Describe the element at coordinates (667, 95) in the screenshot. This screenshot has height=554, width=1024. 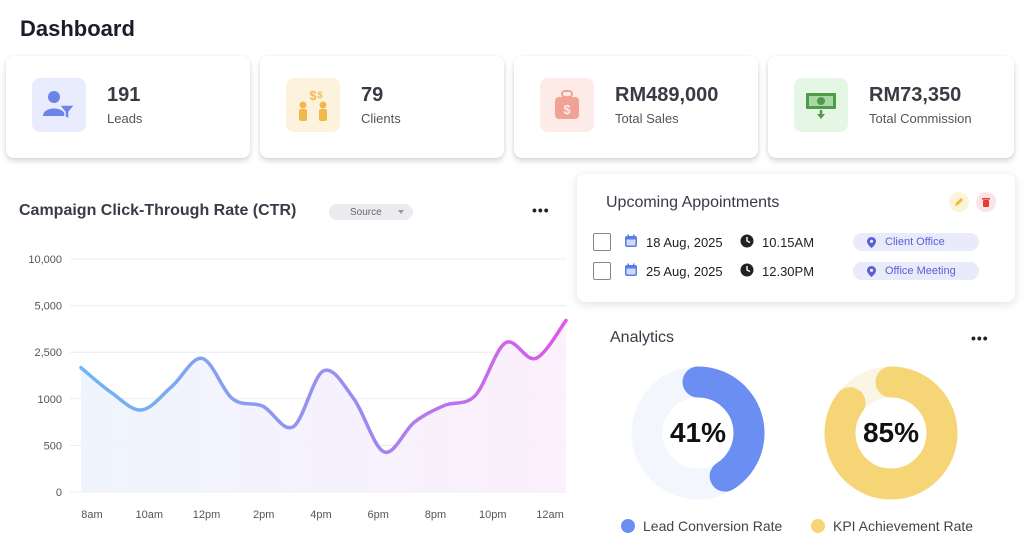
I see `total-sales-value: RM489,000` at that location.